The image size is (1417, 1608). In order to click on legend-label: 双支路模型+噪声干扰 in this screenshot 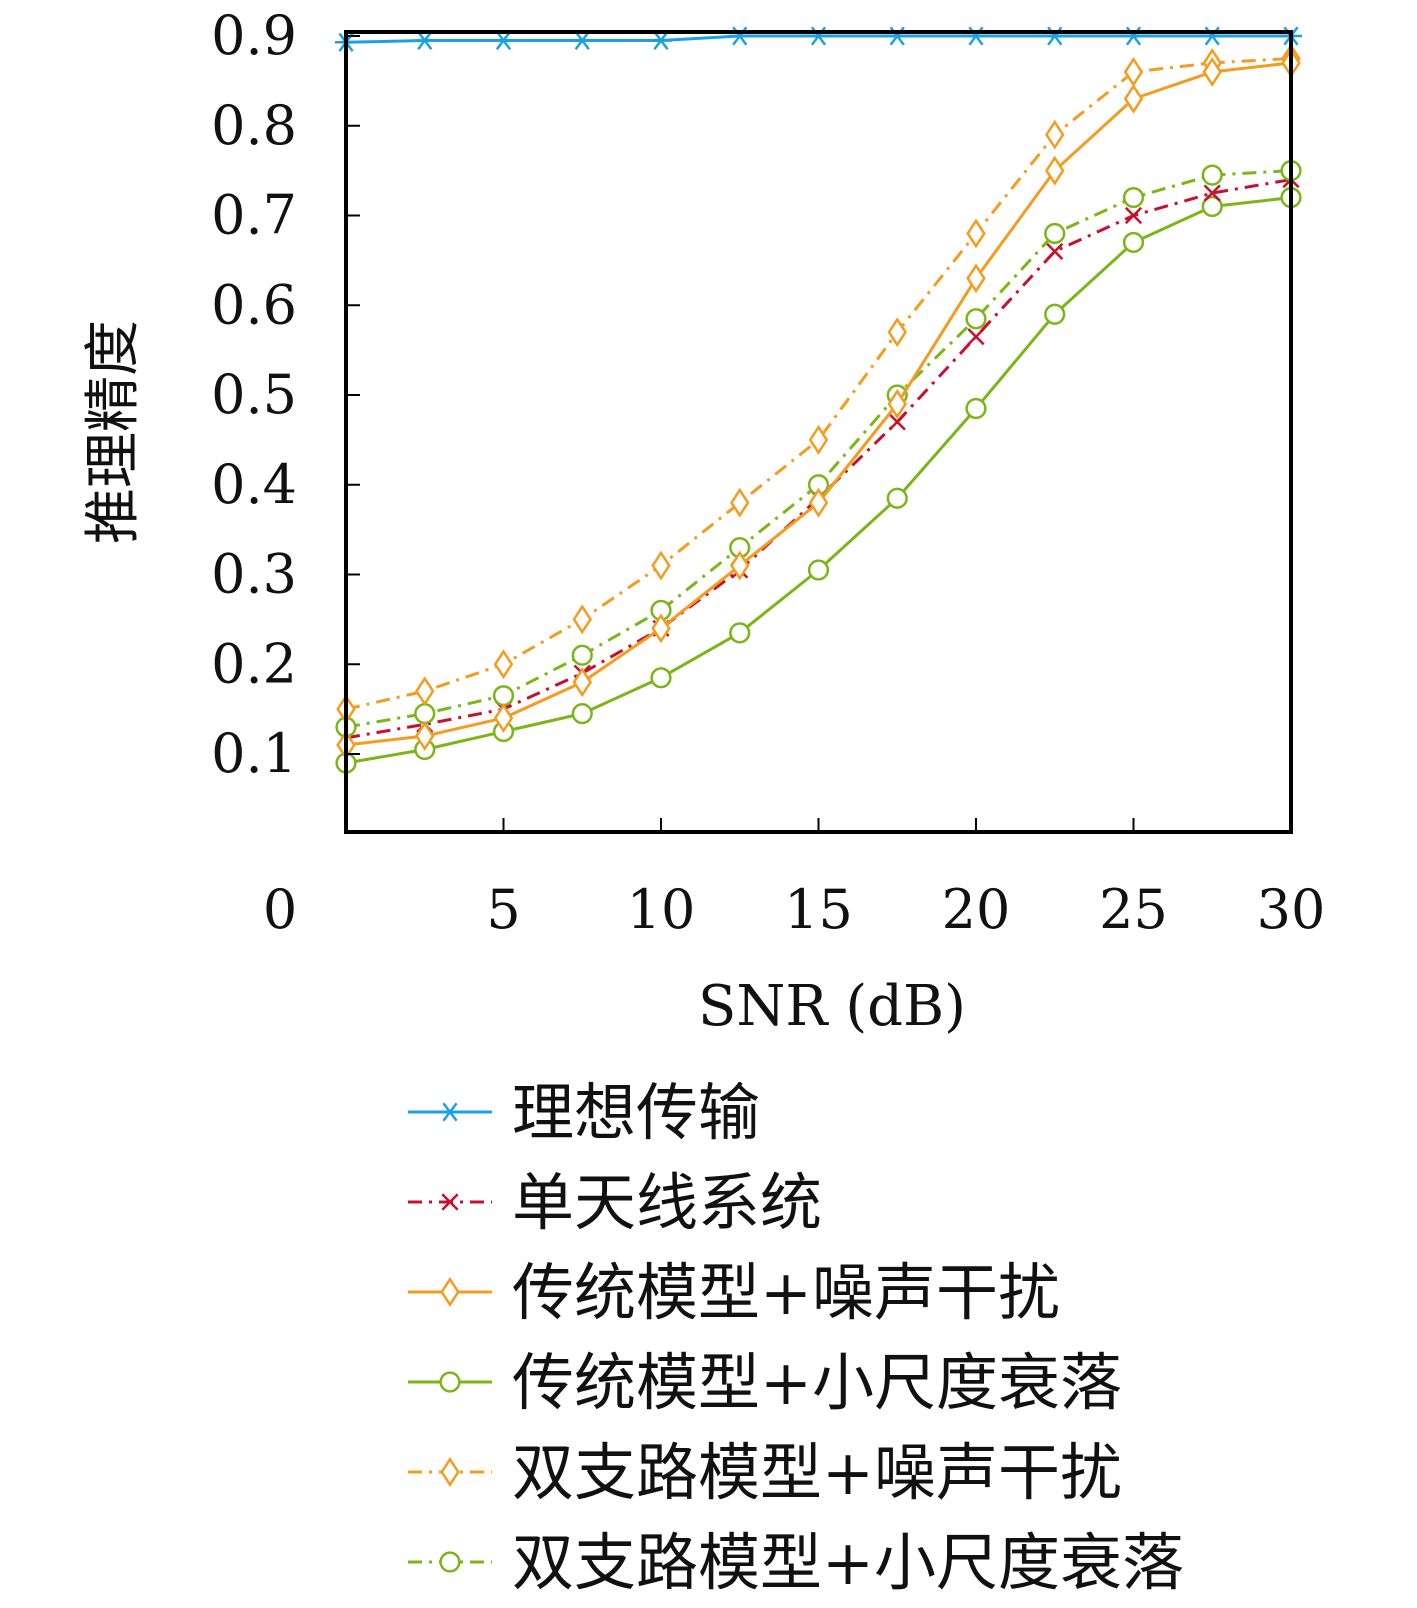, I will do `click(817, 1472)`.